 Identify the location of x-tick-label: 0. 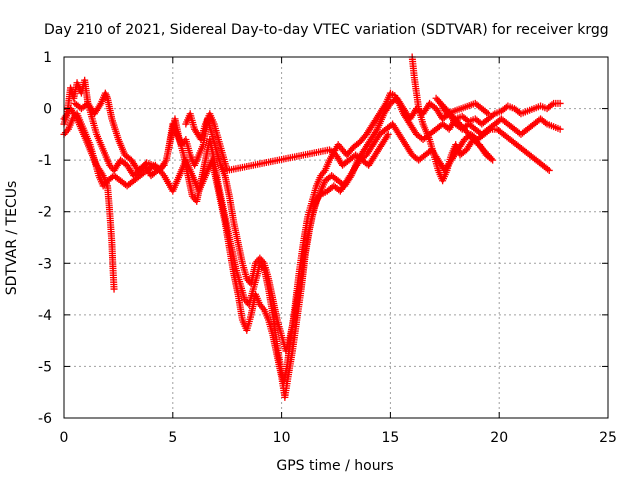
(64, 438).